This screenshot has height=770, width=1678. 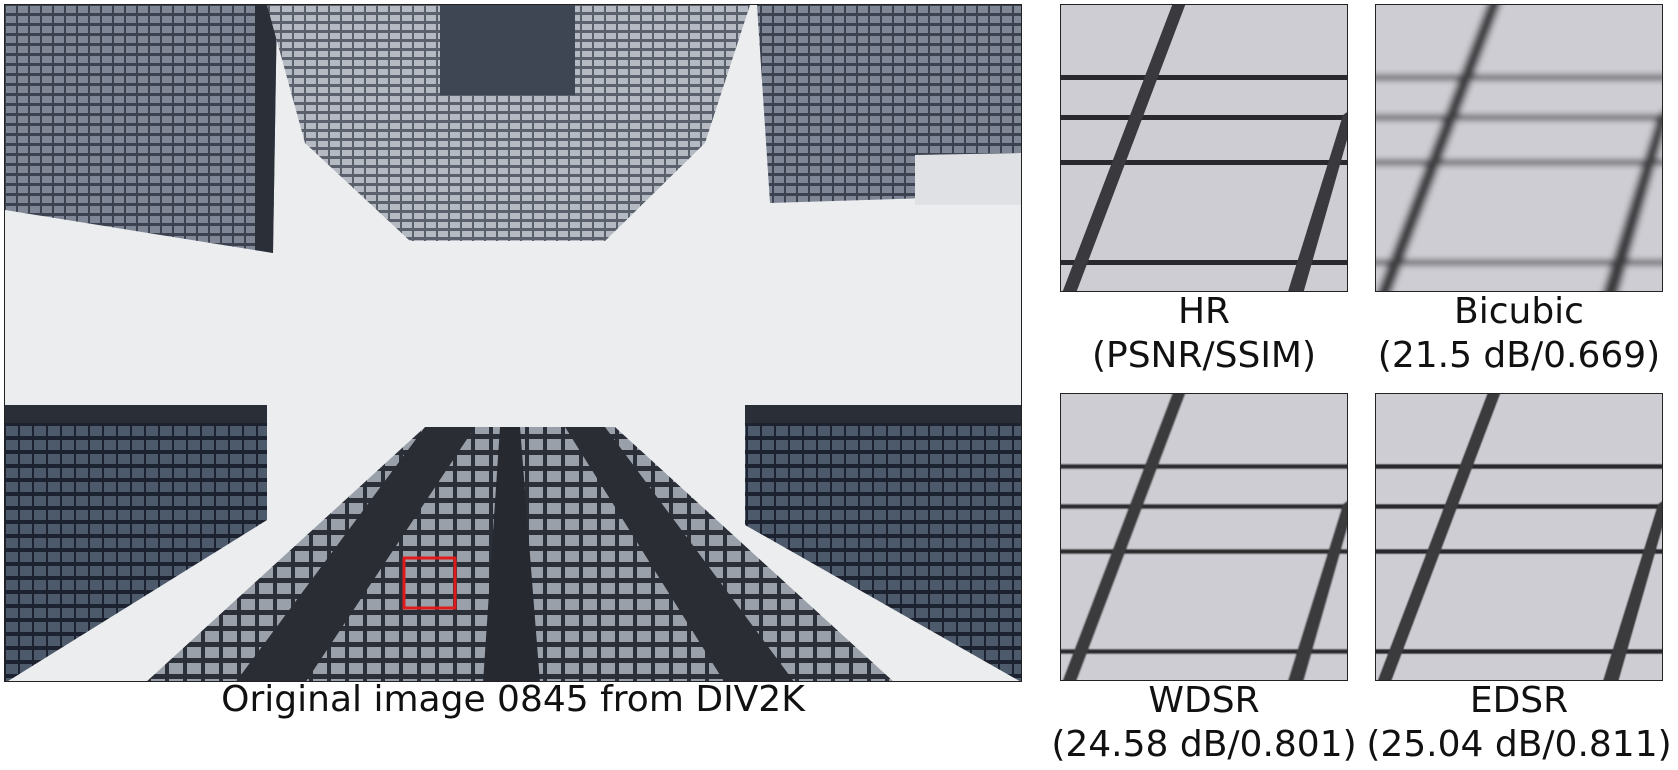 I want to click on crop-metrics-edsr: (25.04 dB/0.811), so click(x=1519, y=744).